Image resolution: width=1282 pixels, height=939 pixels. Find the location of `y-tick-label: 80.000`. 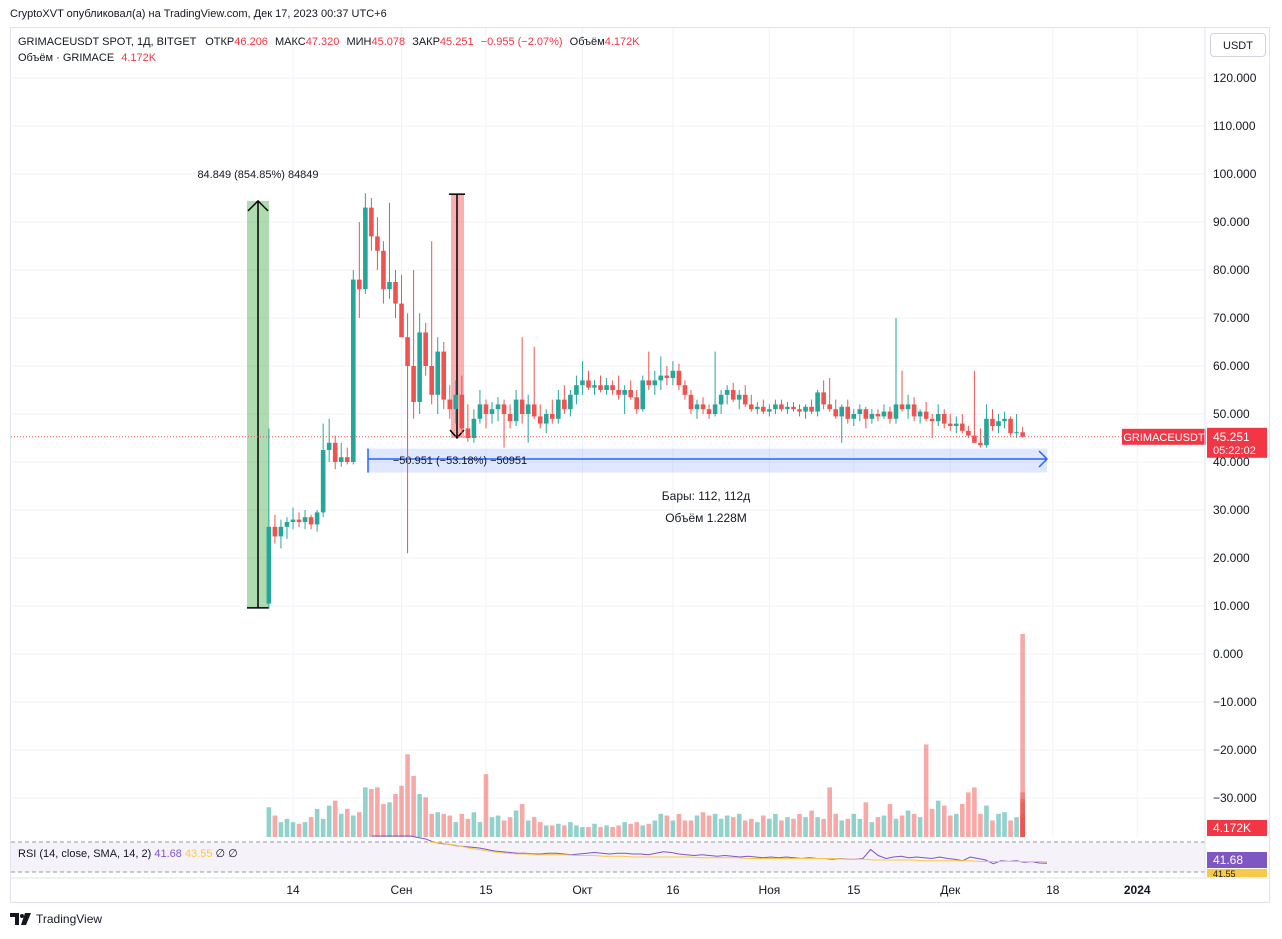

y-tick-label: 80.000 is located at coordinates (1231, 270).